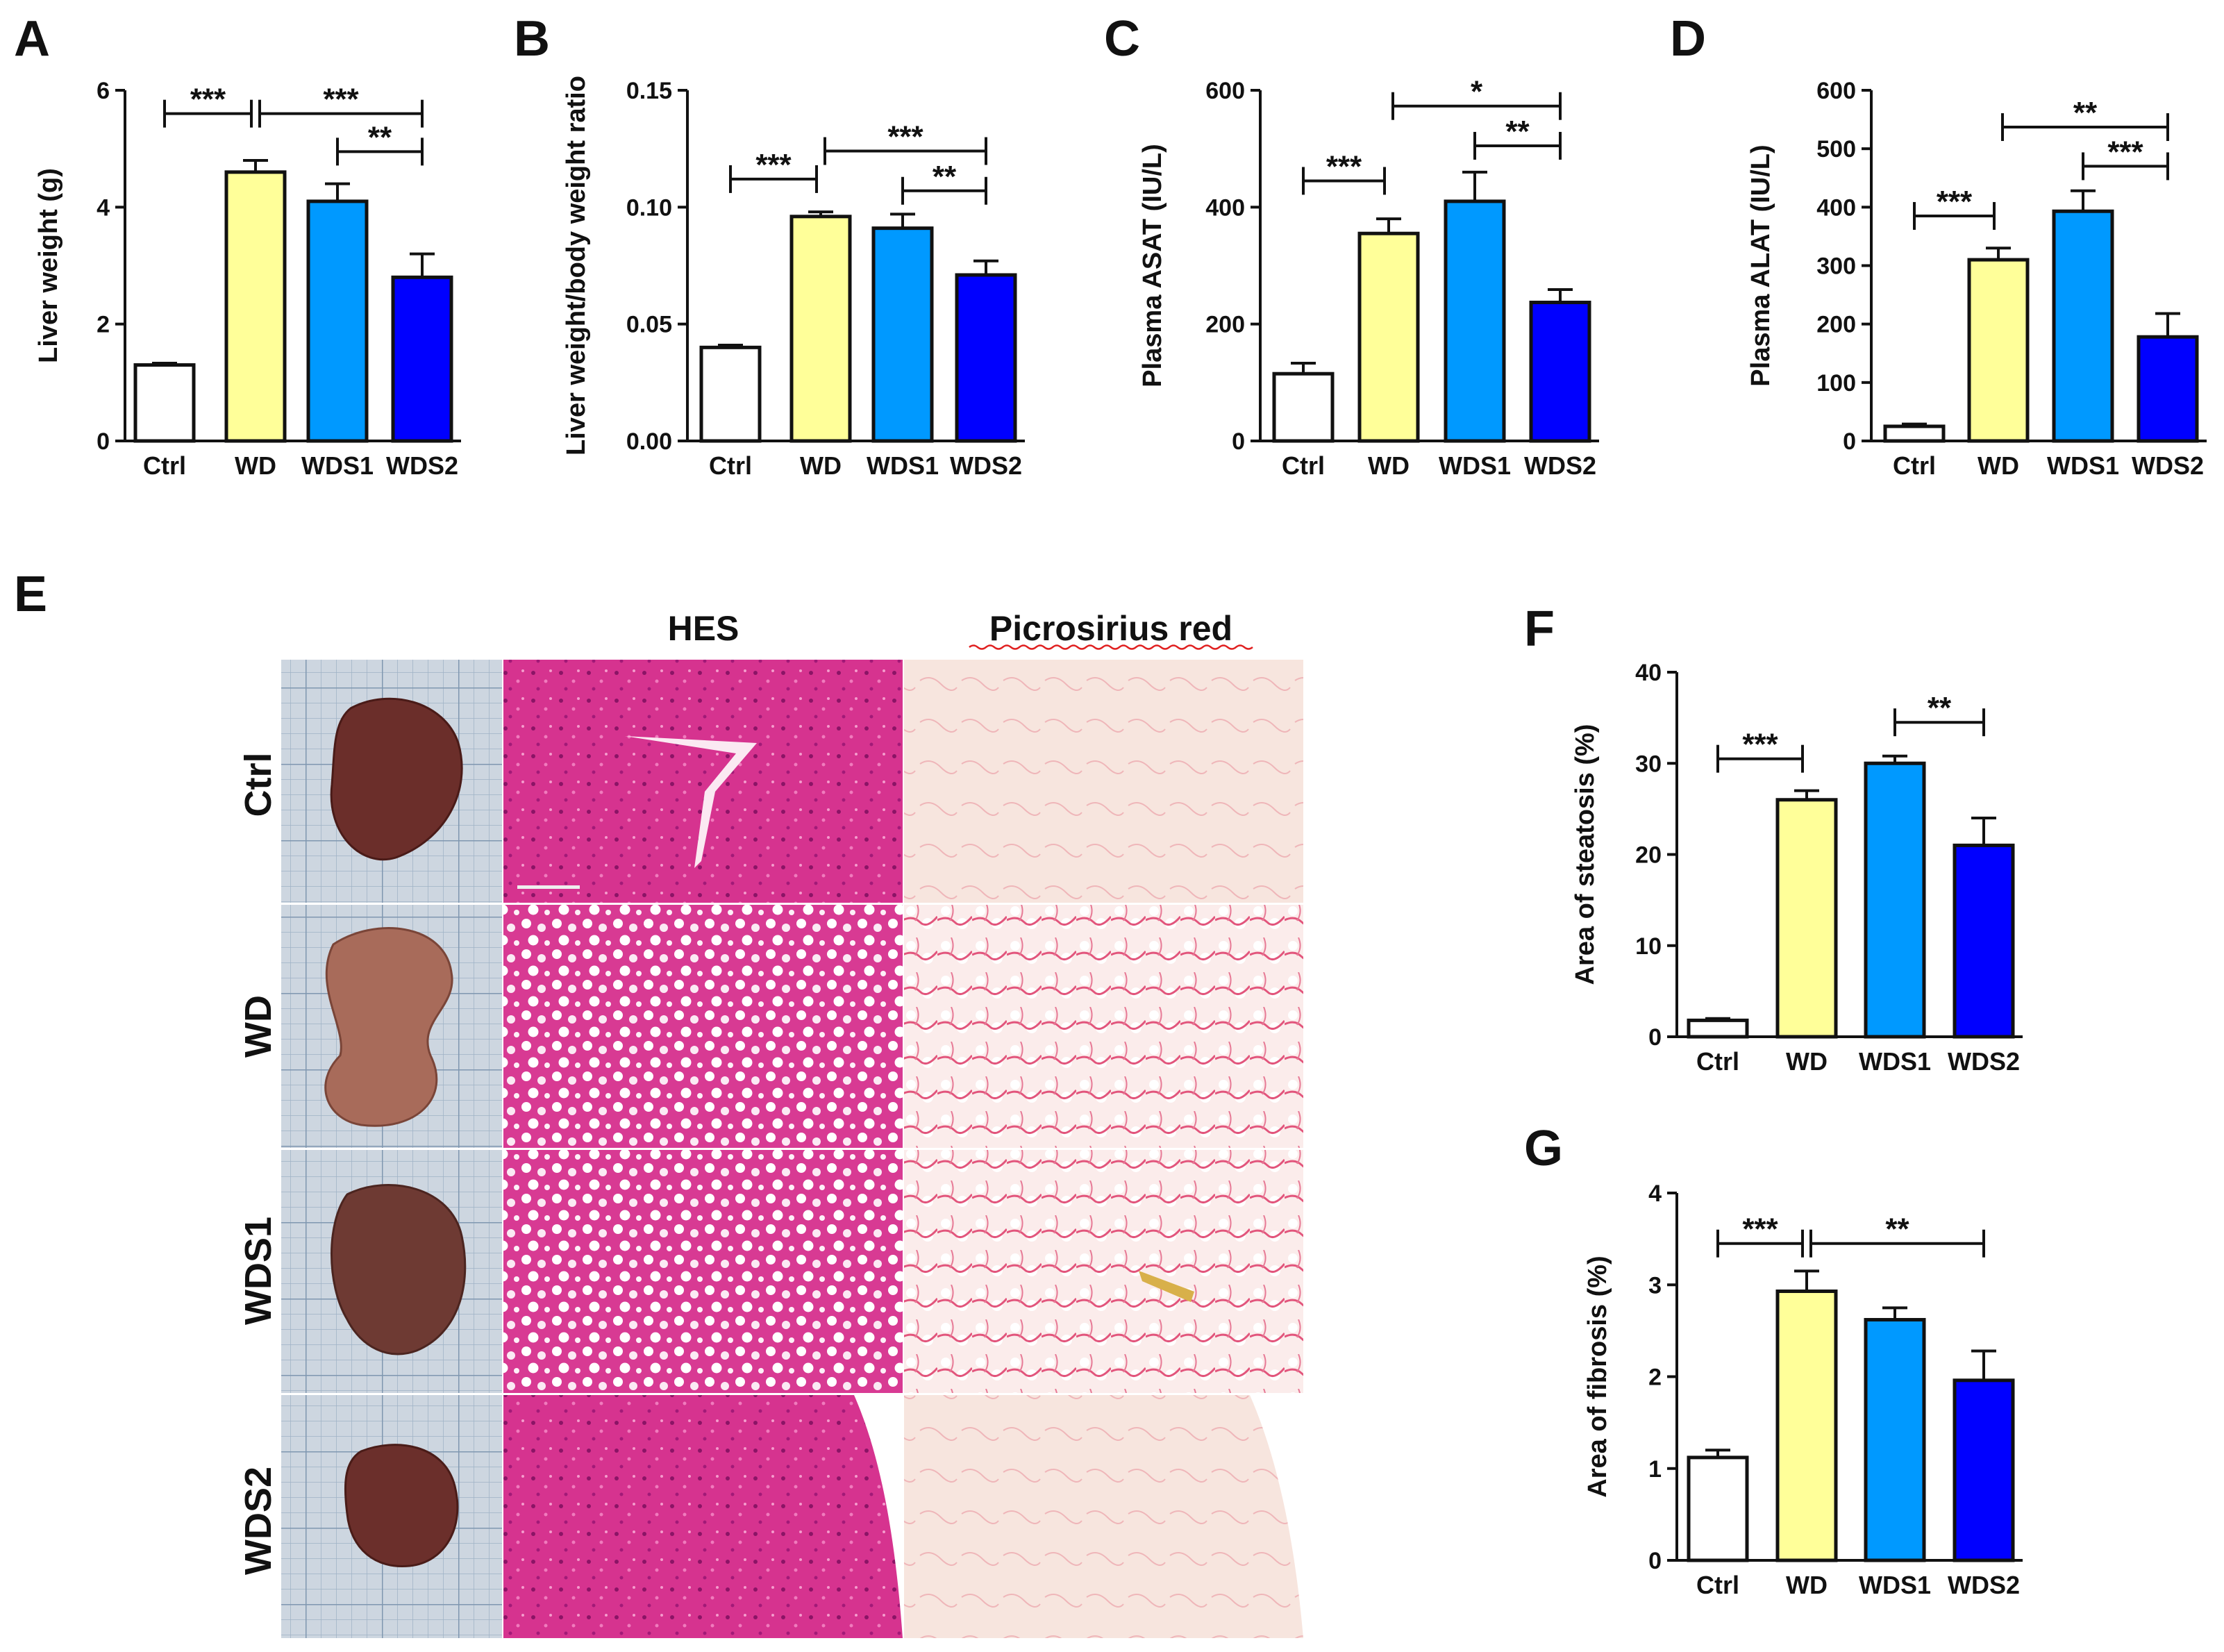  I want to click on x-category-label-d: WDS2, so click(2168, 466).